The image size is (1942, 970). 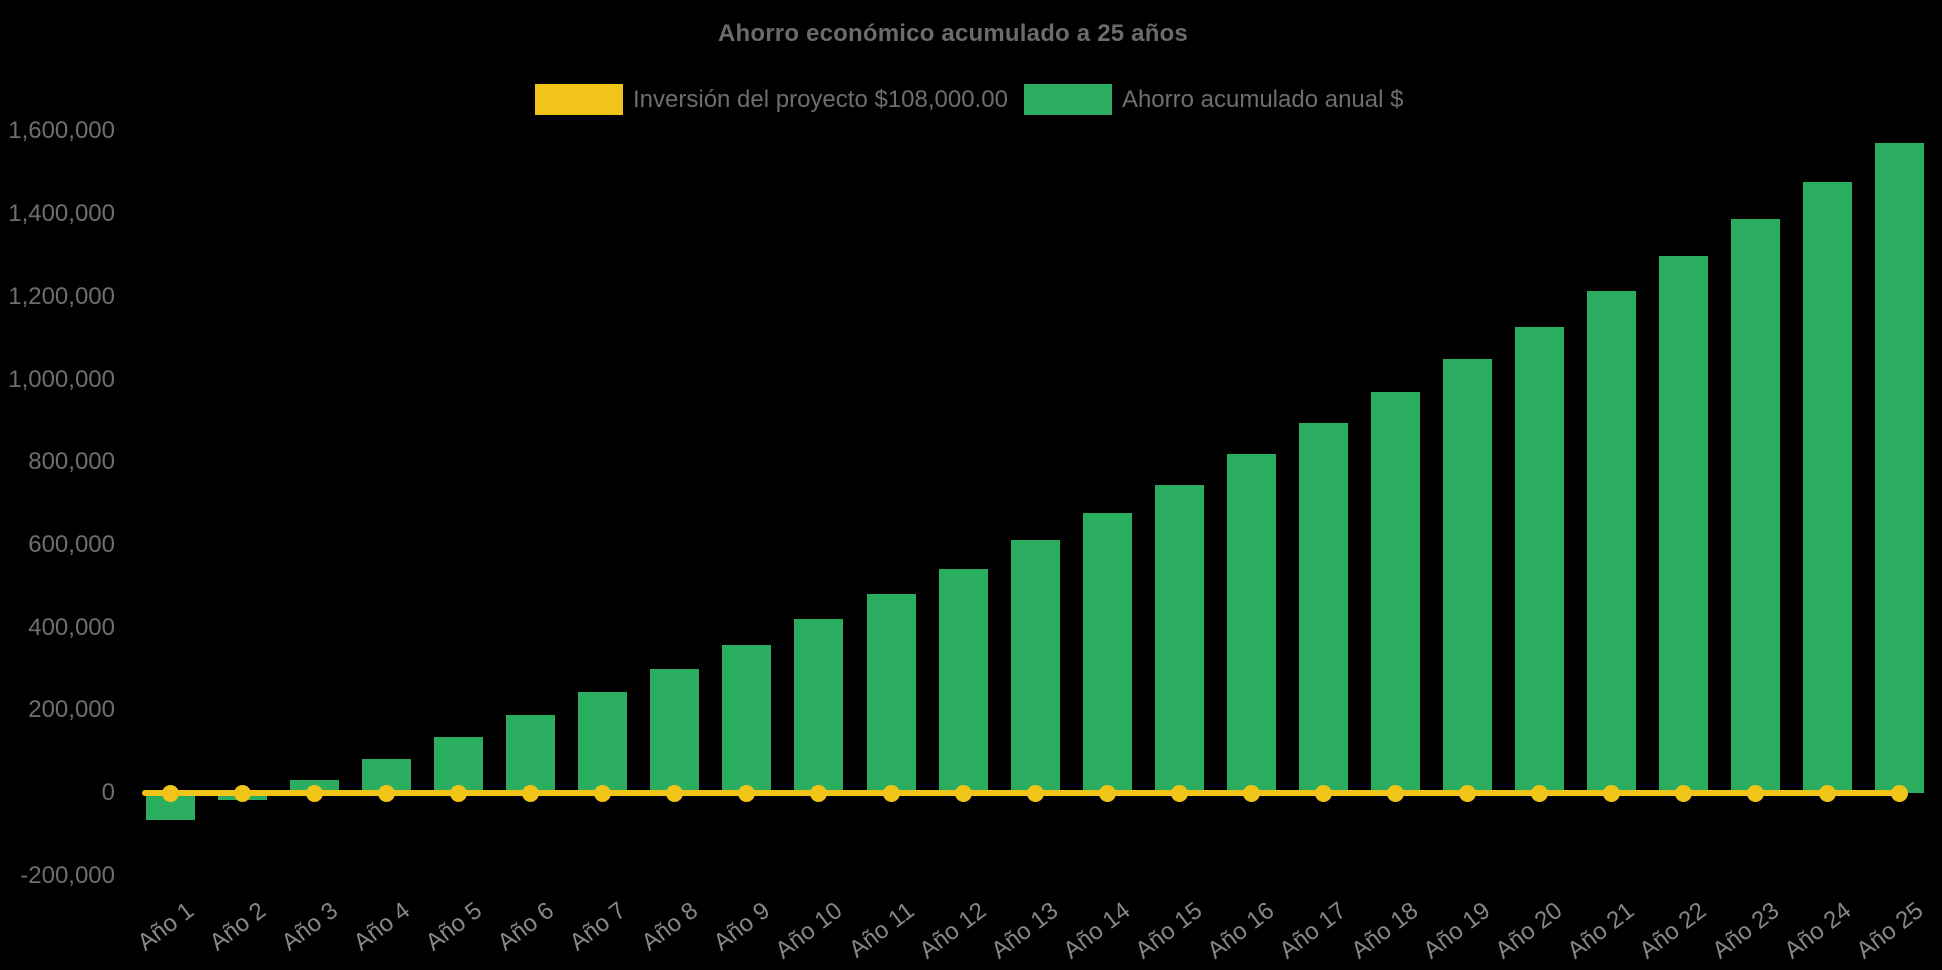 I want to click on x-axis-label-año-5: Año 5, so click(x=453, y=927).